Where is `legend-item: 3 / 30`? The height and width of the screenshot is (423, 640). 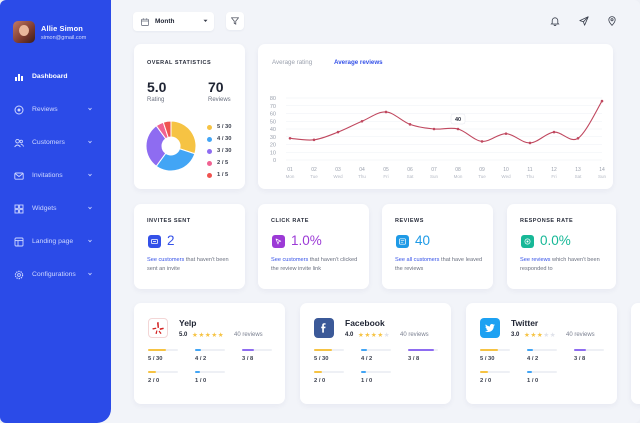 legend-item: 3 / 30 is located at coordinates (219, 151).